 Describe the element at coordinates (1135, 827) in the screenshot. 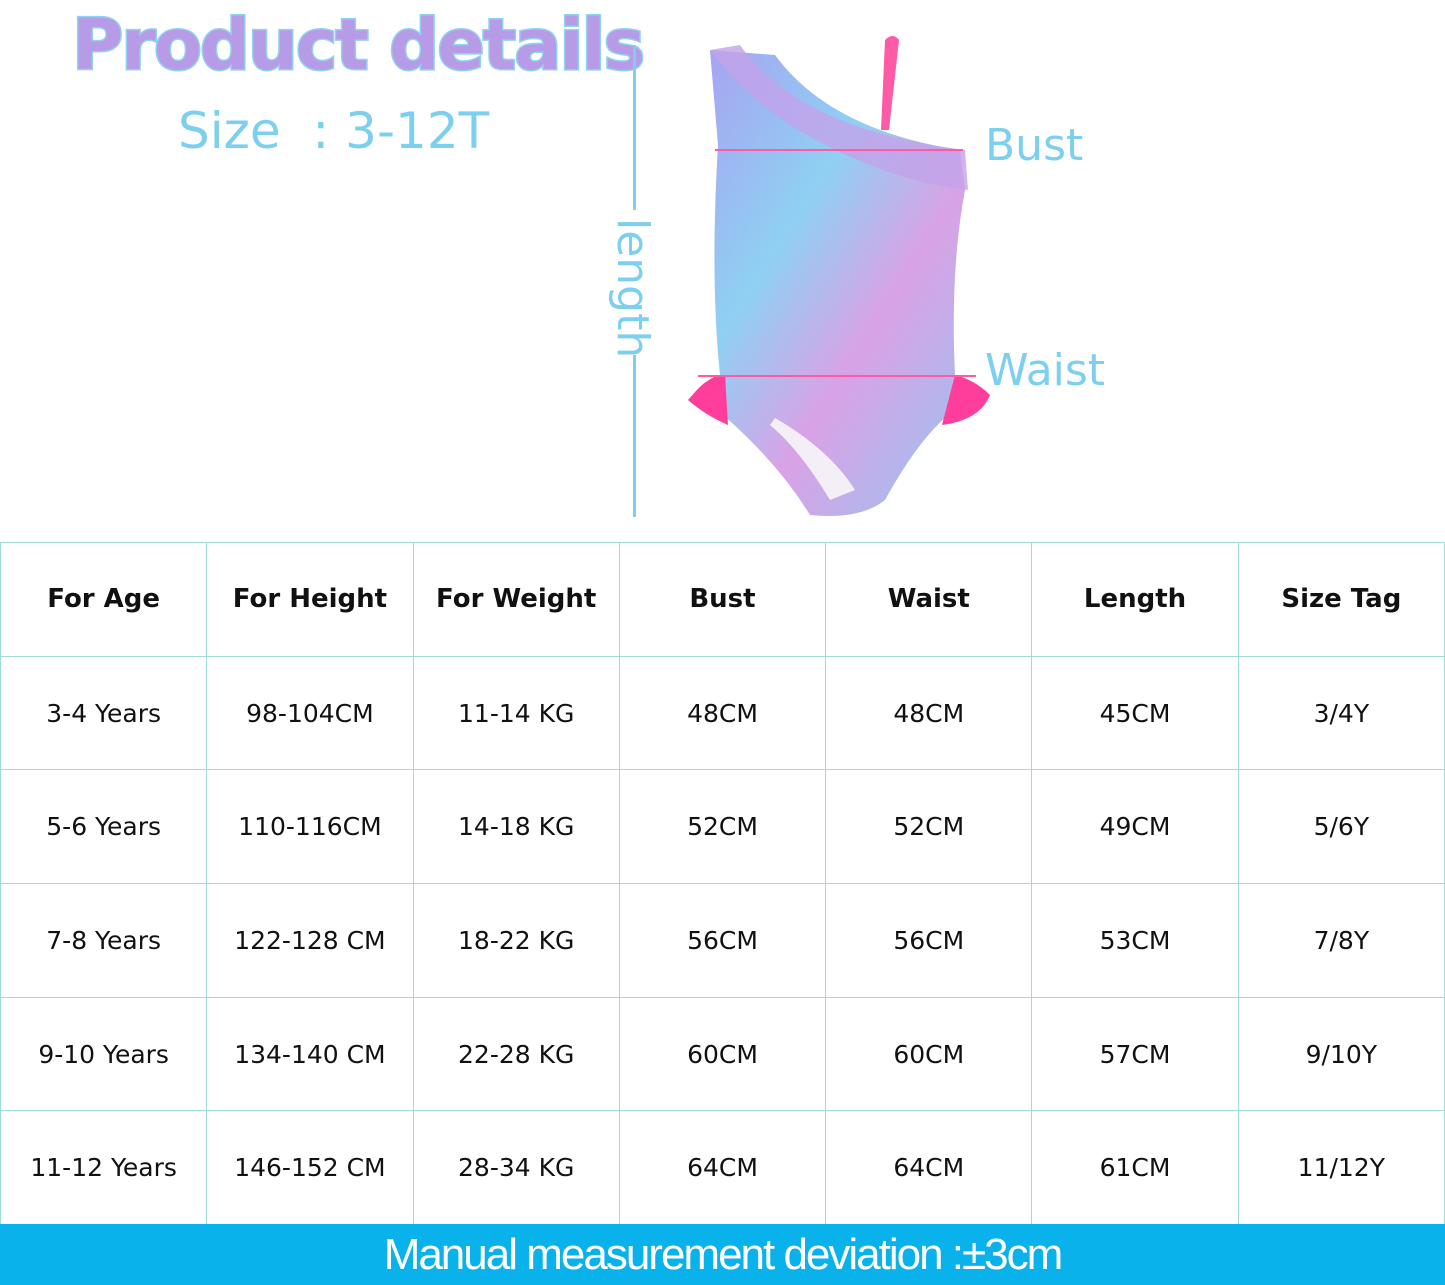

I see `table-cell: 49CM` at that location.